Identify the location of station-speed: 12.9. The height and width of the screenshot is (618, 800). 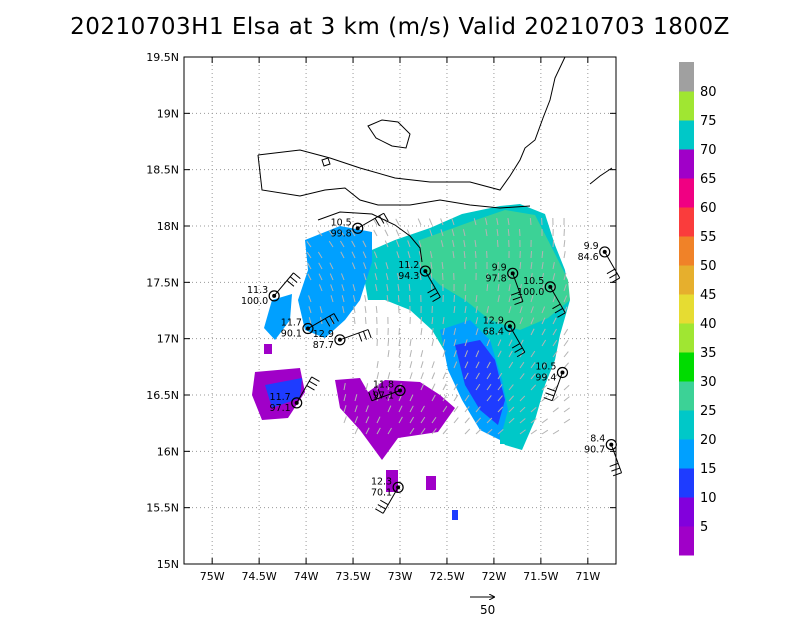
(323, 334).